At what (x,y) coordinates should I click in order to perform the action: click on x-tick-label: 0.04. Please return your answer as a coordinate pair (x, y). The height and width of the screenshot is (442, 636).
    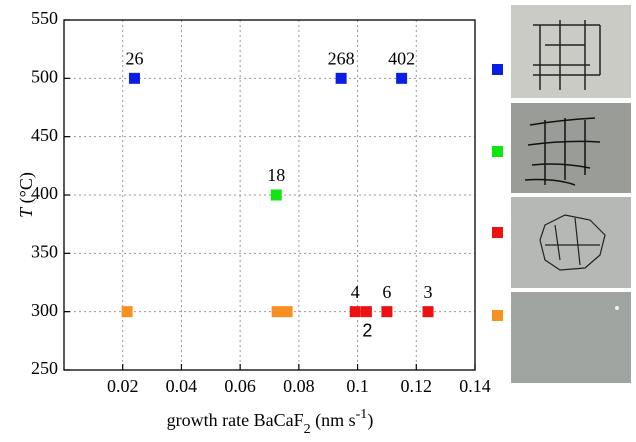
    Looking at the image, I should click on (182, 386).